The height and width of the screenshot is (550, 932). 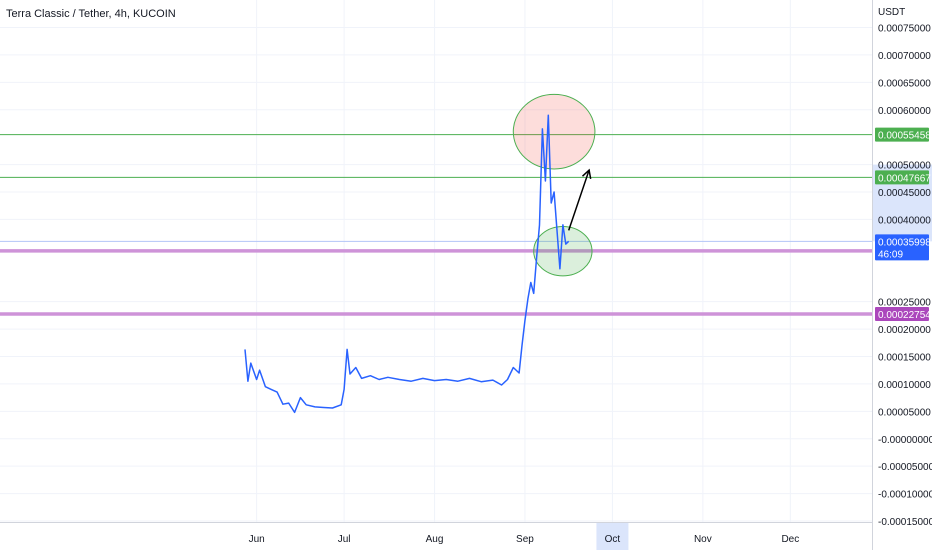 I want to click on price-level-tag-label: 0.00022754, so click(x=904, y=315).